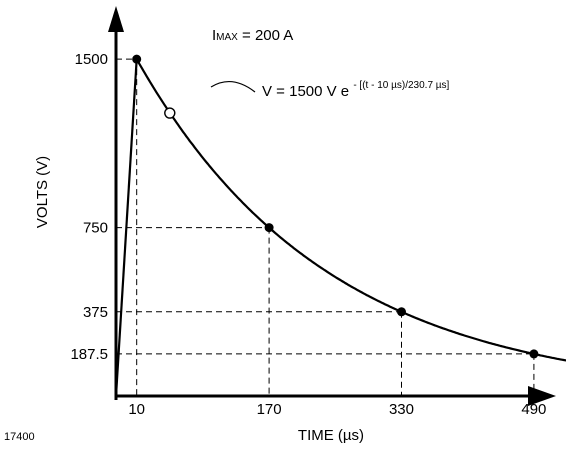  Describe the element at coordinates (542, 396) in the screenshot. I see `x-axis-arrow` at that location.